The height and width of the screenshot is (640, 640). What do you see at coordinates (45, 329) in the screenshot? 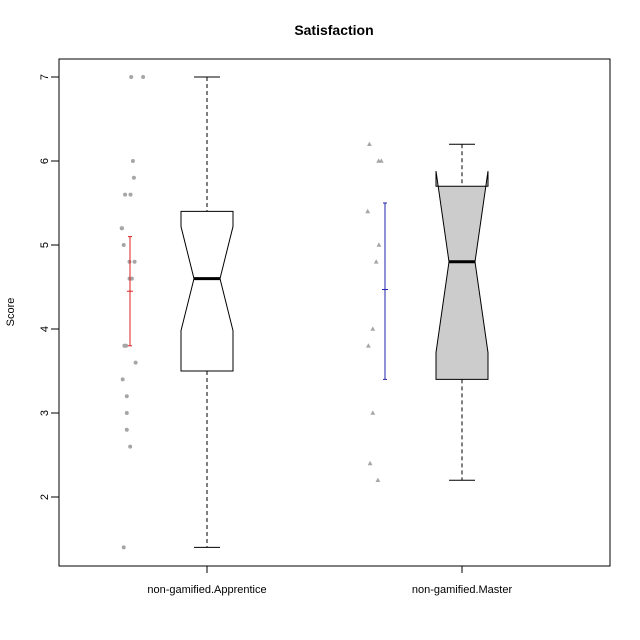
I see `y-tick-label: 4` at bounding box center [45, 329].